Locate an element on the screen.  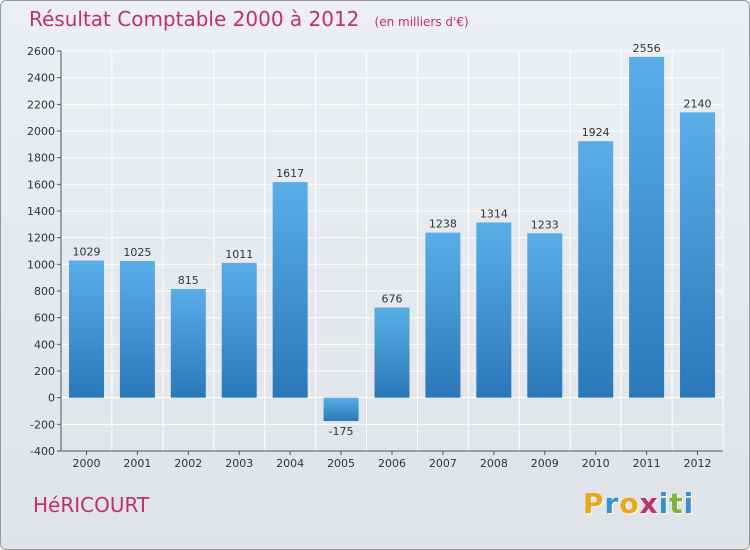
bar-2000 is located at coordinates (86, 329).